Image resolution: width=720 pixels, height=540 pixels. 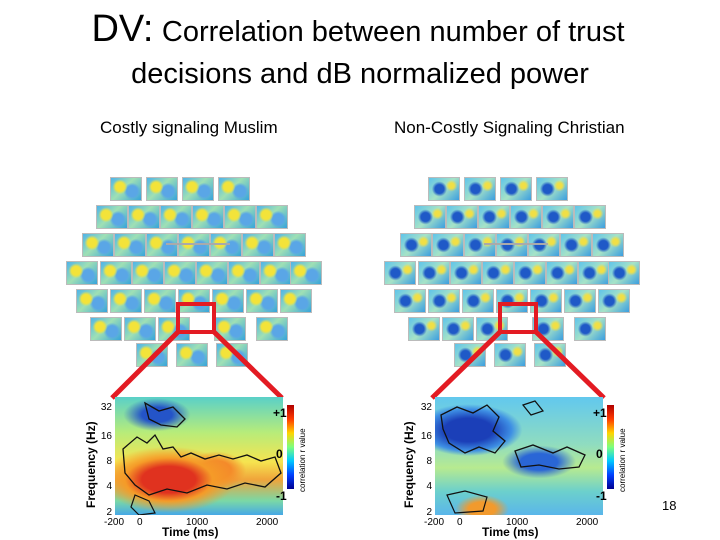 I want to click on y-tick-32-muslim: 32, so click(x=106, y=407).